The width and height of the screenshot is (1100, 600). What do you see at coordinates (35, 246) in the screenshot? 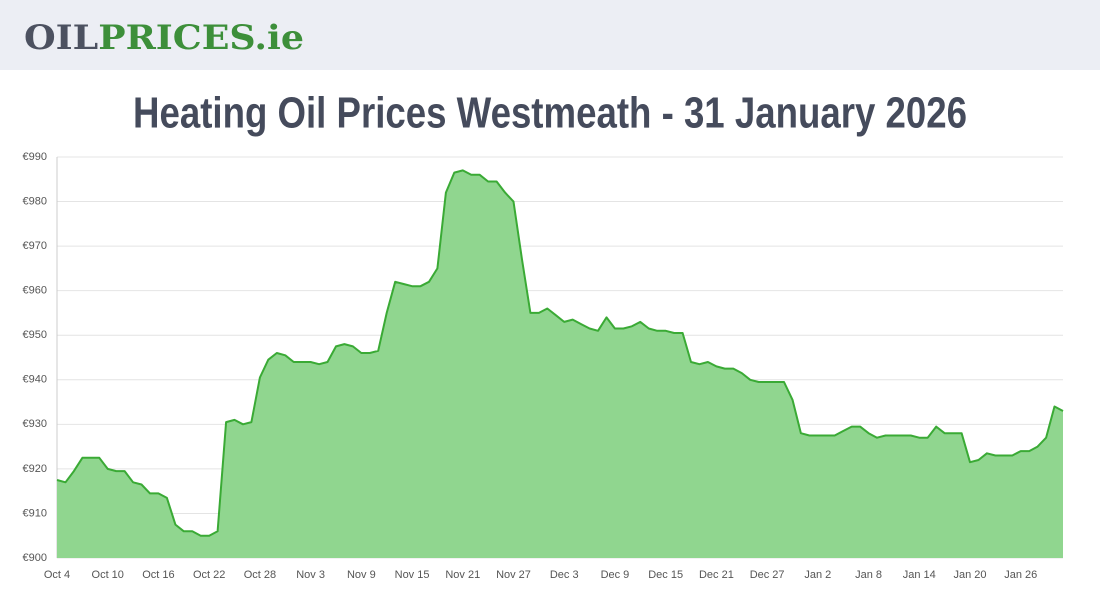
I see `y-tick-label: €970` at bounding box center [35, 246].